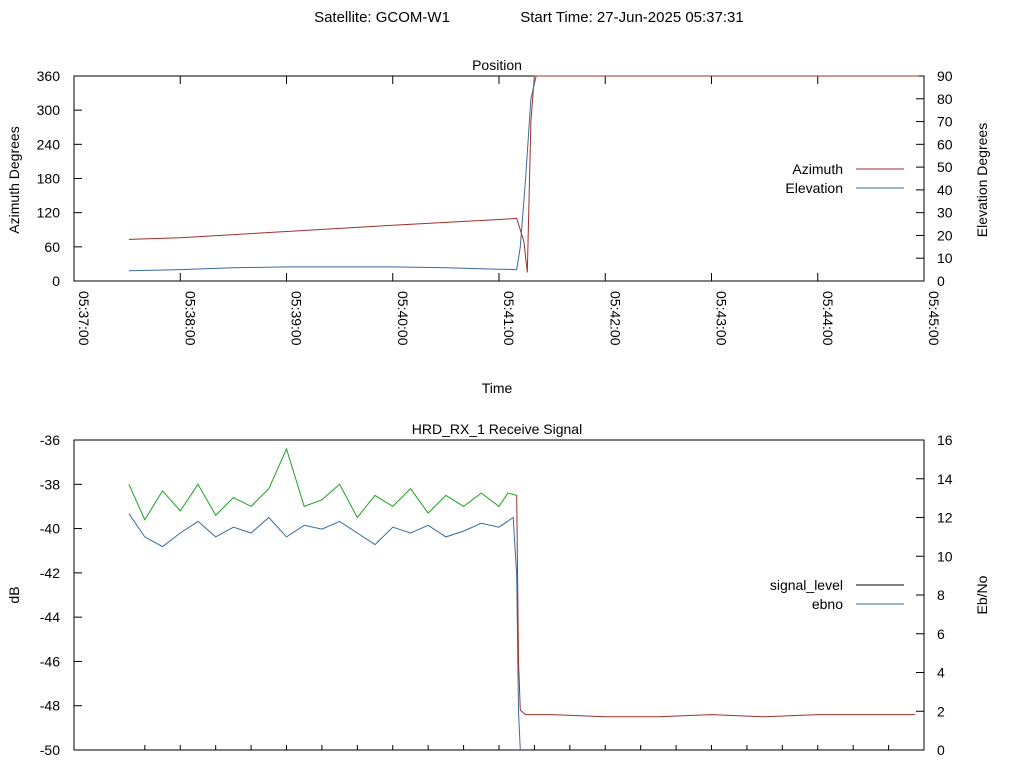  Describe the element at coordinates (814, 188) in the screenshot. I see `legend-label-elevation: Elevation` at that location.